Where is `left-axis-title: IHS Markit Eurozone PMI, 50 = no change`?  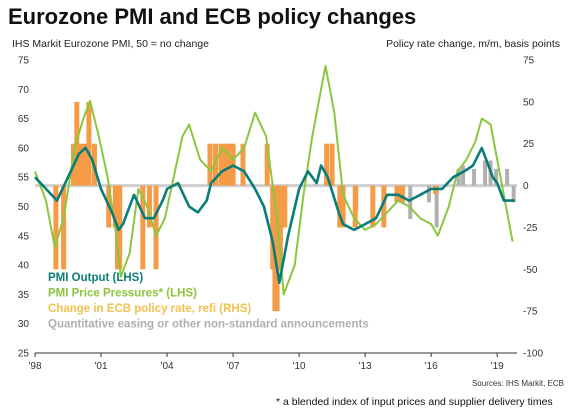
left-axis-title: IHS Markit Eurozone PMI, 50 = no change is located at coordinates (110, 44).